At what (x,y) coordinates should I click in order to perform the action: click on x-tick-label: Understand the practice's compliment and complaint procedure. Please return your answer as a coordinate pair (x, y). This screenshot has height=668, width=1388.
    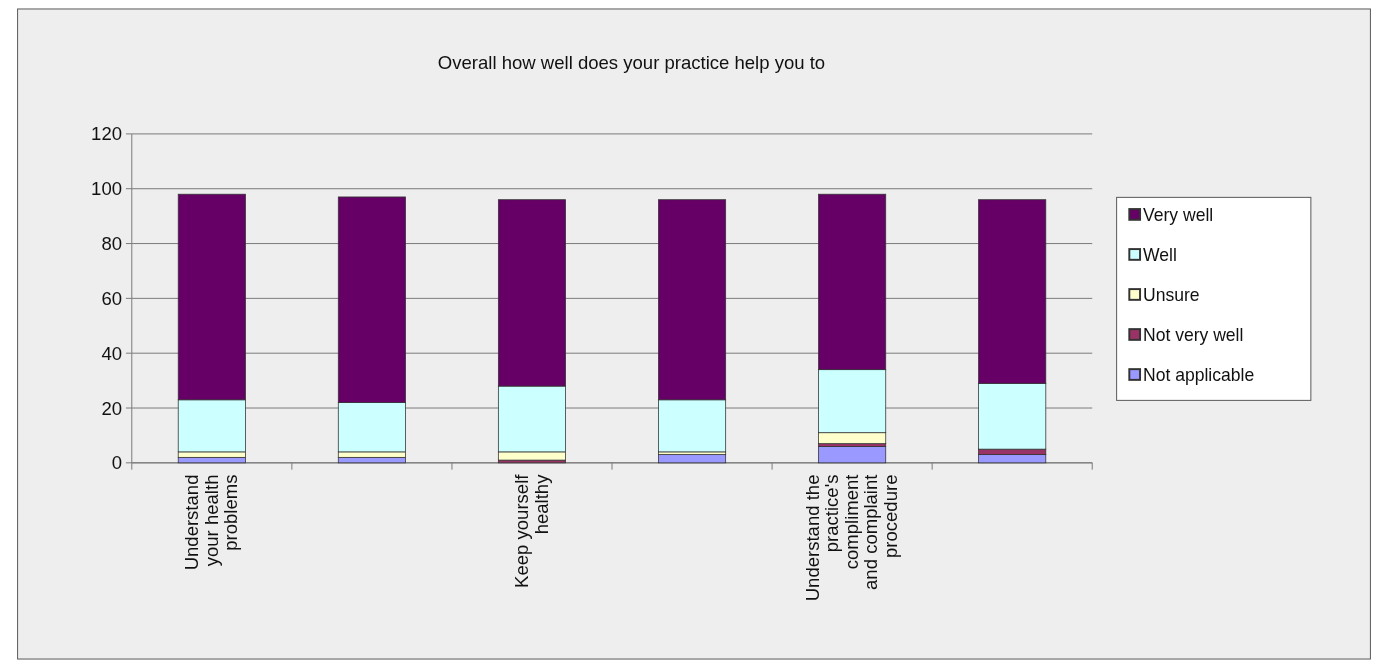
    Looking at the image, I should click on (851, 537).